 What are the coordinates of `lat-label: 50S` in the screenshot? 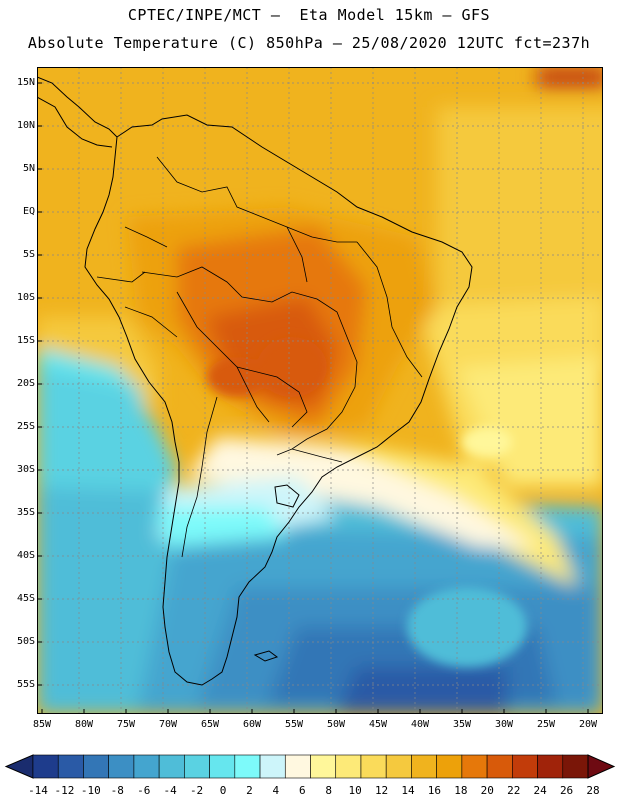 It's located at (25, 641).